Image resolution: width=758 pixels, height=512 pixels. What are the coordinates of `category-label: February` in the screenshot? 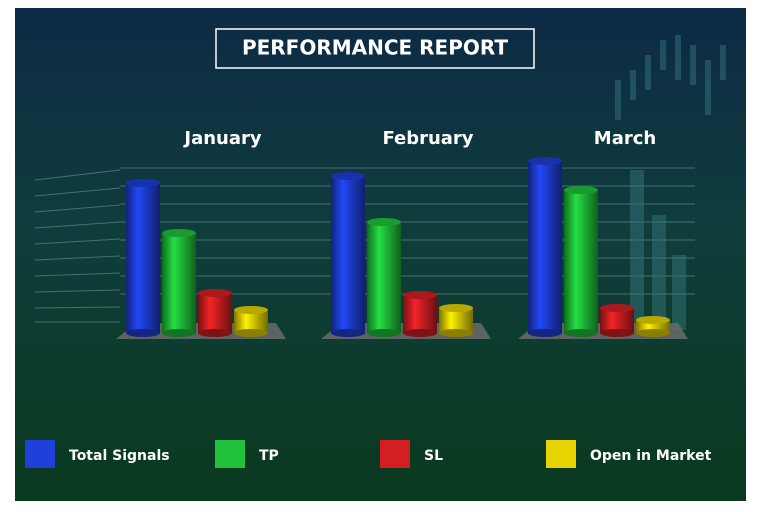 It's located at (427, 138).